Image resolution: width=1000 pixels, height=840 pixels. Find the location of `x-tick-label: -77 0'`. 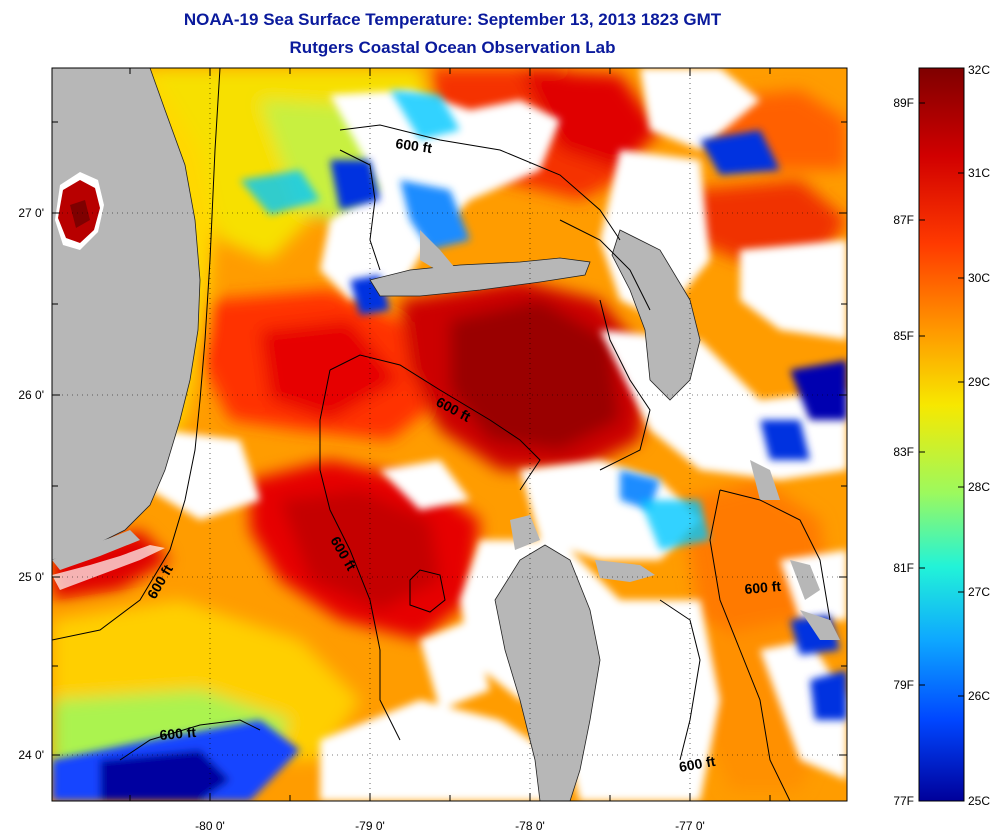

x-tick-label: -77 0' is located at coordinates (690, 826).